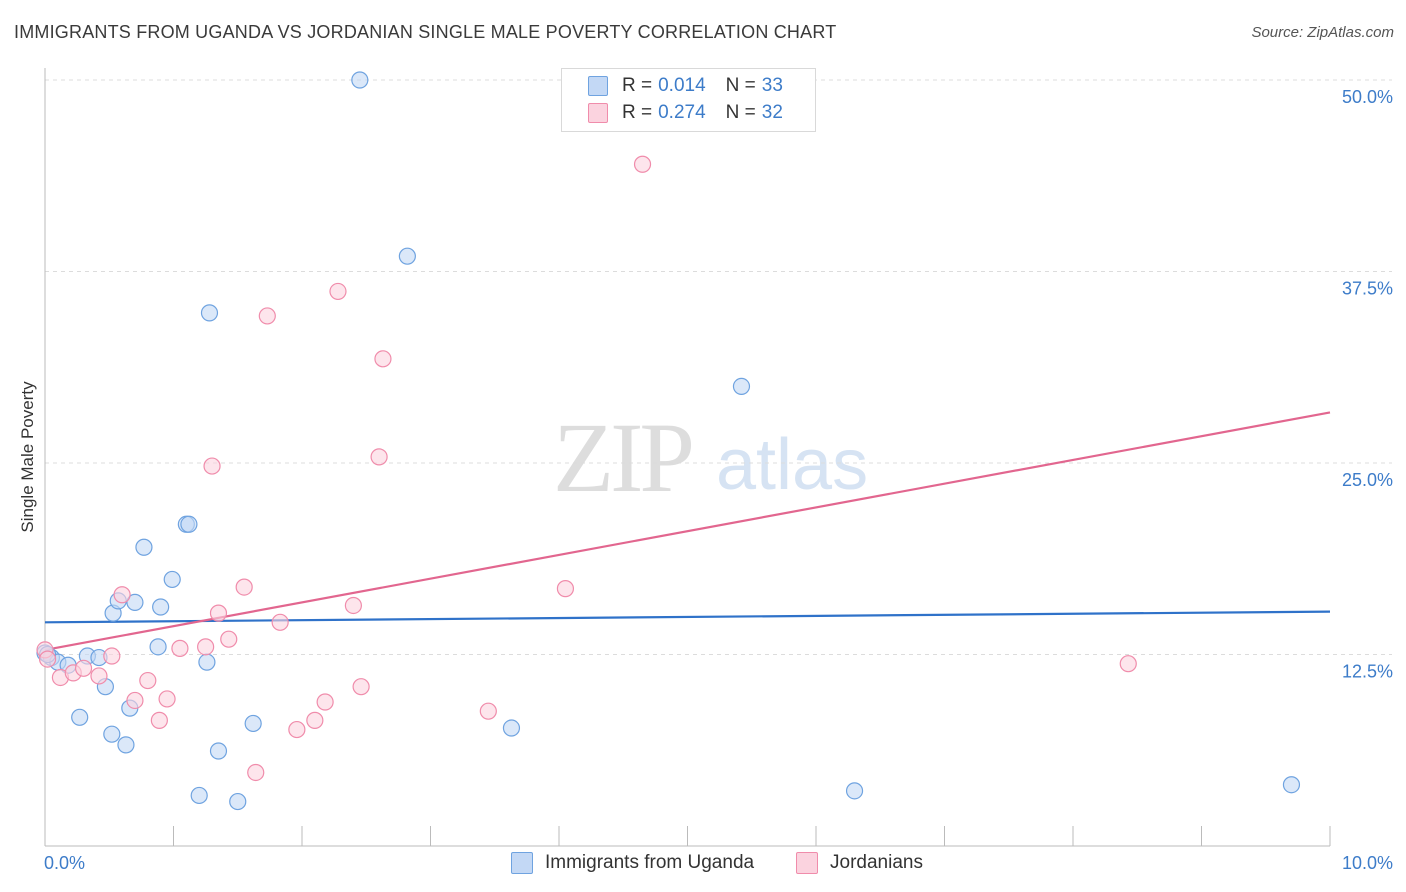 This screenshot has width=1406, height=892. I want to click on bottom-legend-uganda: Immigrants from Uganda, so click(632, 863).